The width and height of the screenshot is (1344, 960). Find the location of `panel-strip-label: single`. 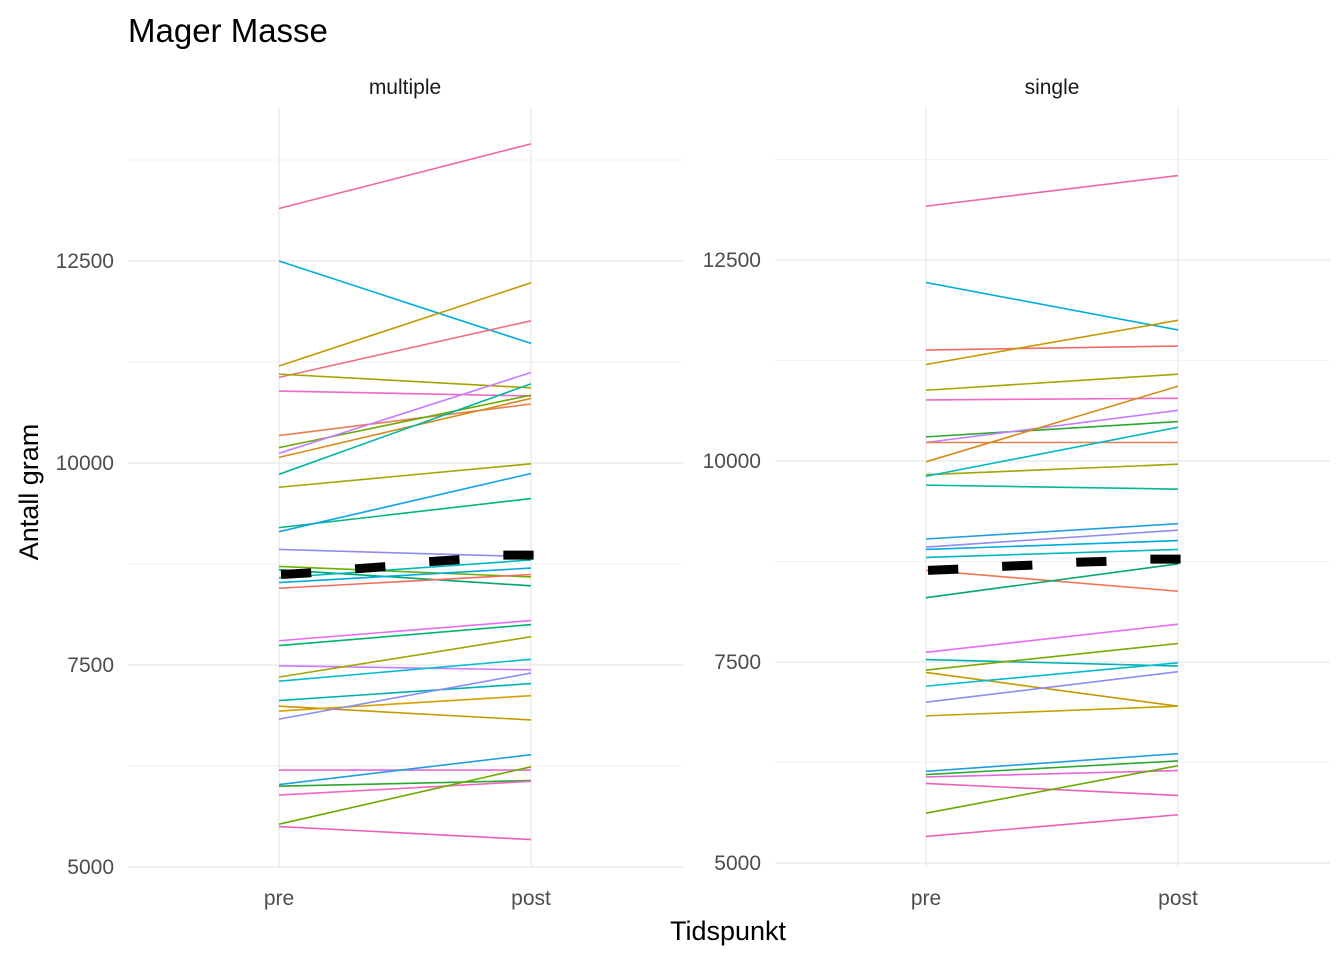

panel-strip-label: single is located at coordinates (1052, 87).